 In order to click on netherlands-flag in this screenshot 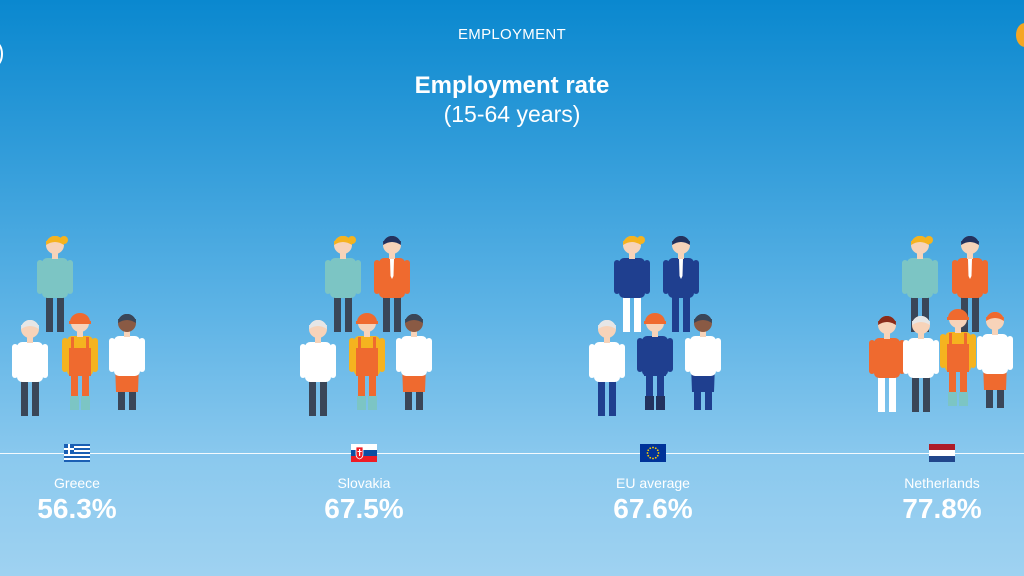, I will do `click(942, 453)`.